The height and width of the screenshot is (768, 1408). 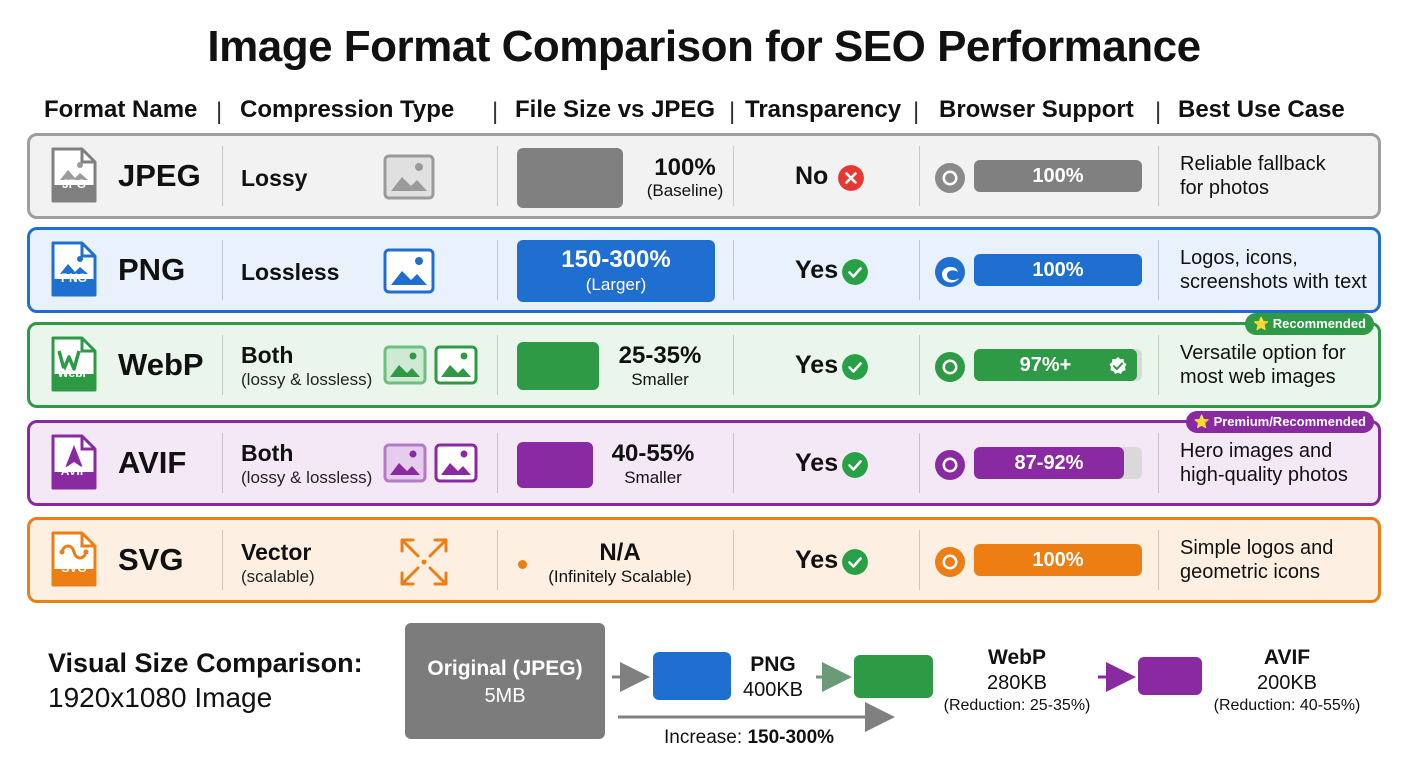 What do you see at coordinates (1017, 683) in the screenshot?
I see `webp-size: 280KB` at bounding box center [1017, 683].